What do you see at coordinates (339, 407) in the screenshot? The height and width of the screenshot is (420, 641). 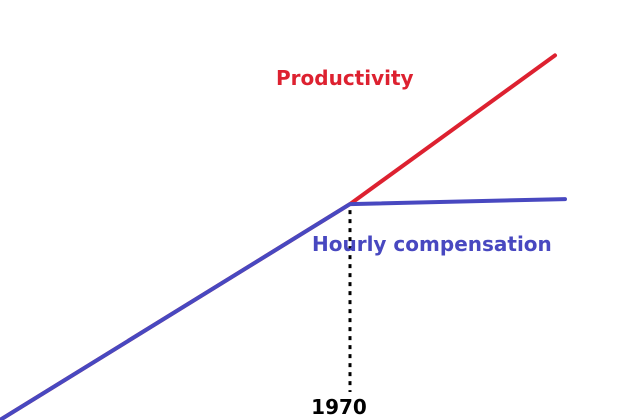 I see `x-tick-label-1970: 1970` at bounding box center [339, 407].